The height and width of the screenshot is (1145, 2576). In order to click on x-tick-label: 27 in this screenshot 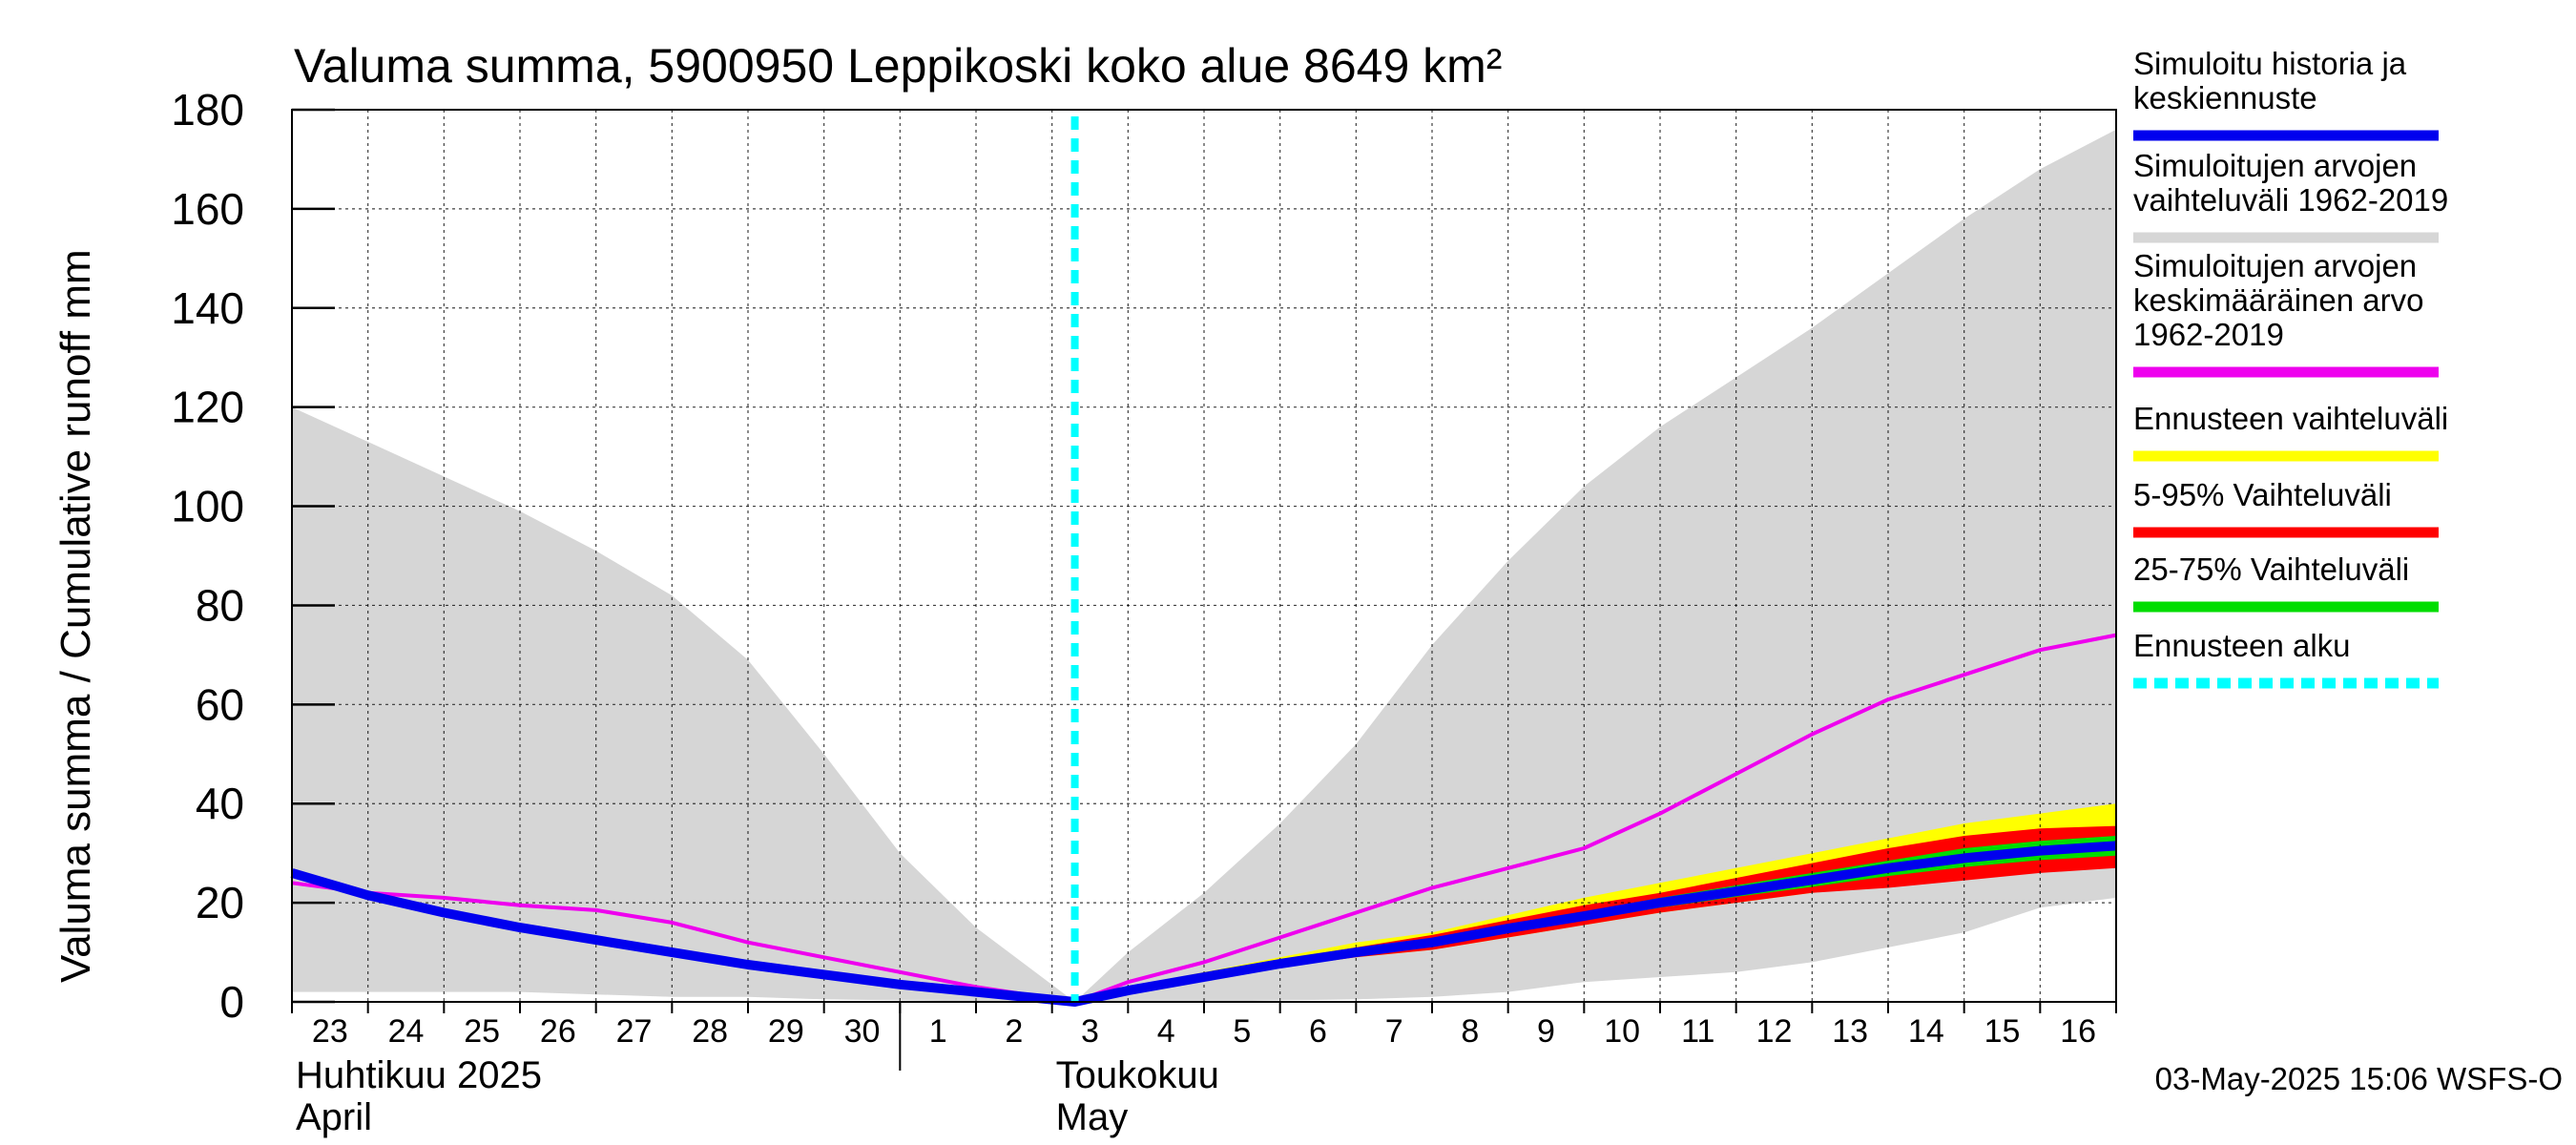, I will do `click(634, 1031)`.